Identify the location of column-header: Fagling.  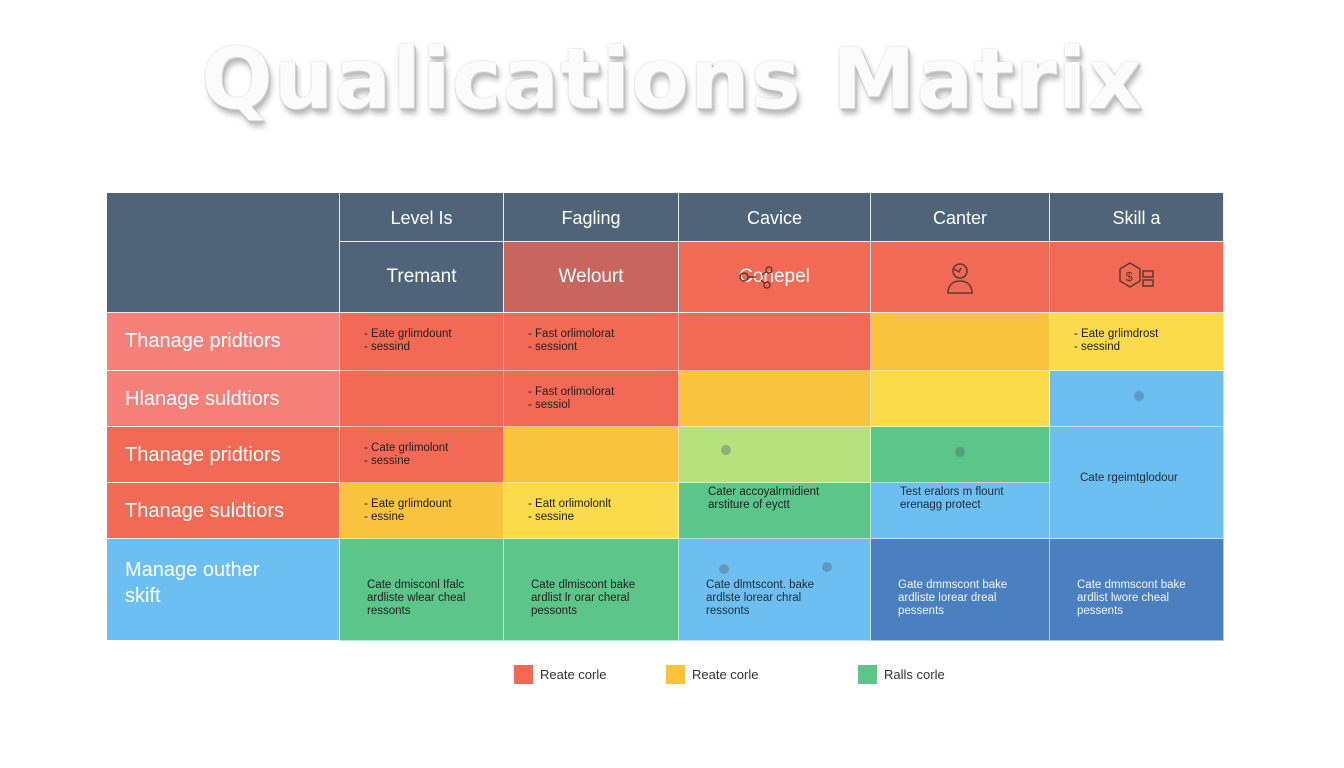
(591, 217).